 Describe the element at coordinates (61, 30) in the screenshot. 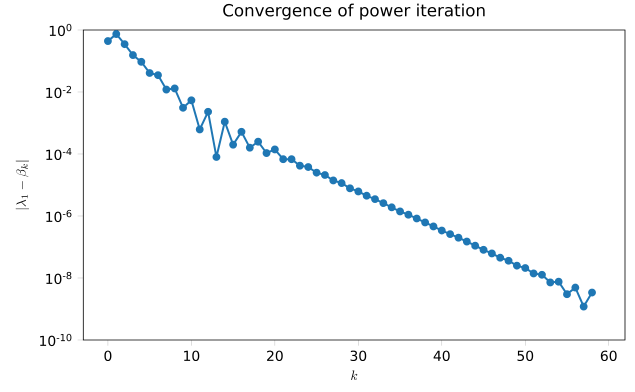

I see `y-tick-label: 10$^{0}$` at that location.